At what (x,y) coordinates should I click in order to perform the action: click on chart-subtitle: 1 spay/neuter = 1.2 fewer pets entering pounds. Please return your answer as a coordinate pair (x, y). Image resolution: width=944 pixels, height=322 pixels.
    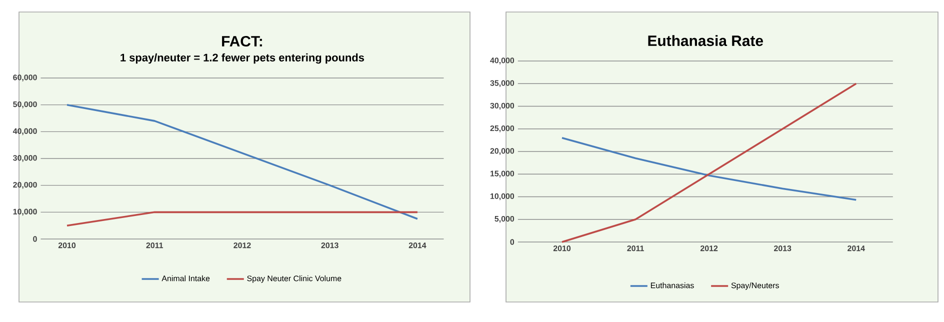
    Looking at the image, I should click on (242, 58).